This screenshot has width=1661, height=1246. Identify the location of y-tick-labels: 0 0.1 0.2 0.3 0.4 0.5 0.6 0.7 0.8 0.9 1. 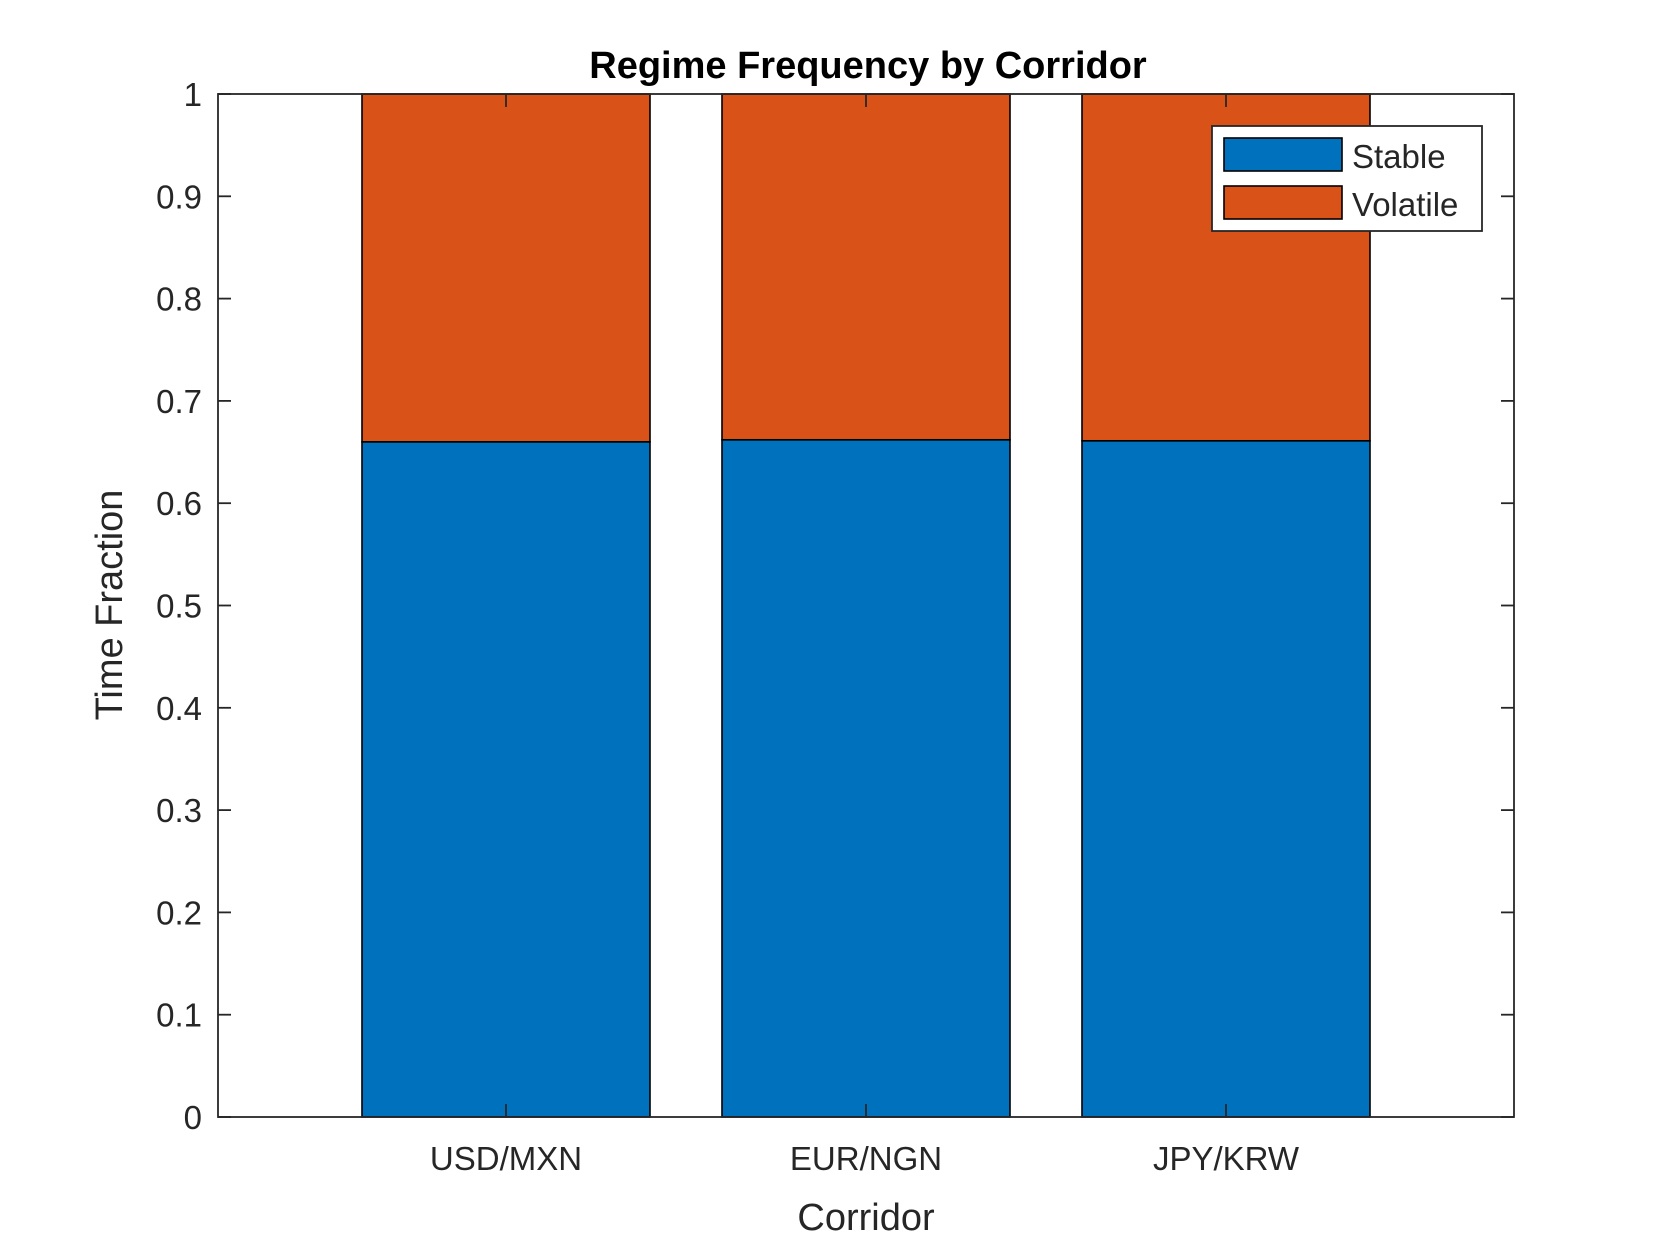
(179, 606).